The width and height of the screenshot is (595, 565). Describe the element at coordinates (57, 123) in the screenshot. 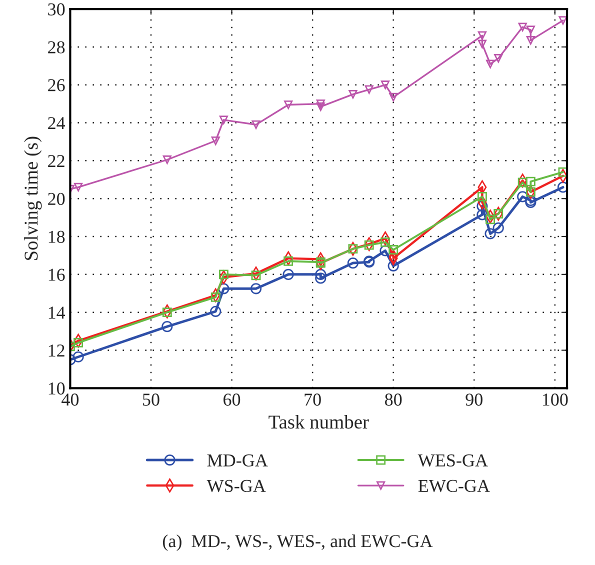

I see `y-tick-label: 24` at that location.